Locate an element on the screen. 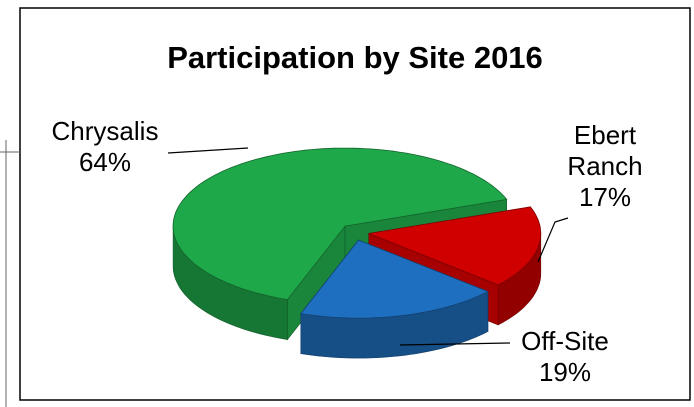  category-label: Ebert Ranch is located at coordinates (605, 150).